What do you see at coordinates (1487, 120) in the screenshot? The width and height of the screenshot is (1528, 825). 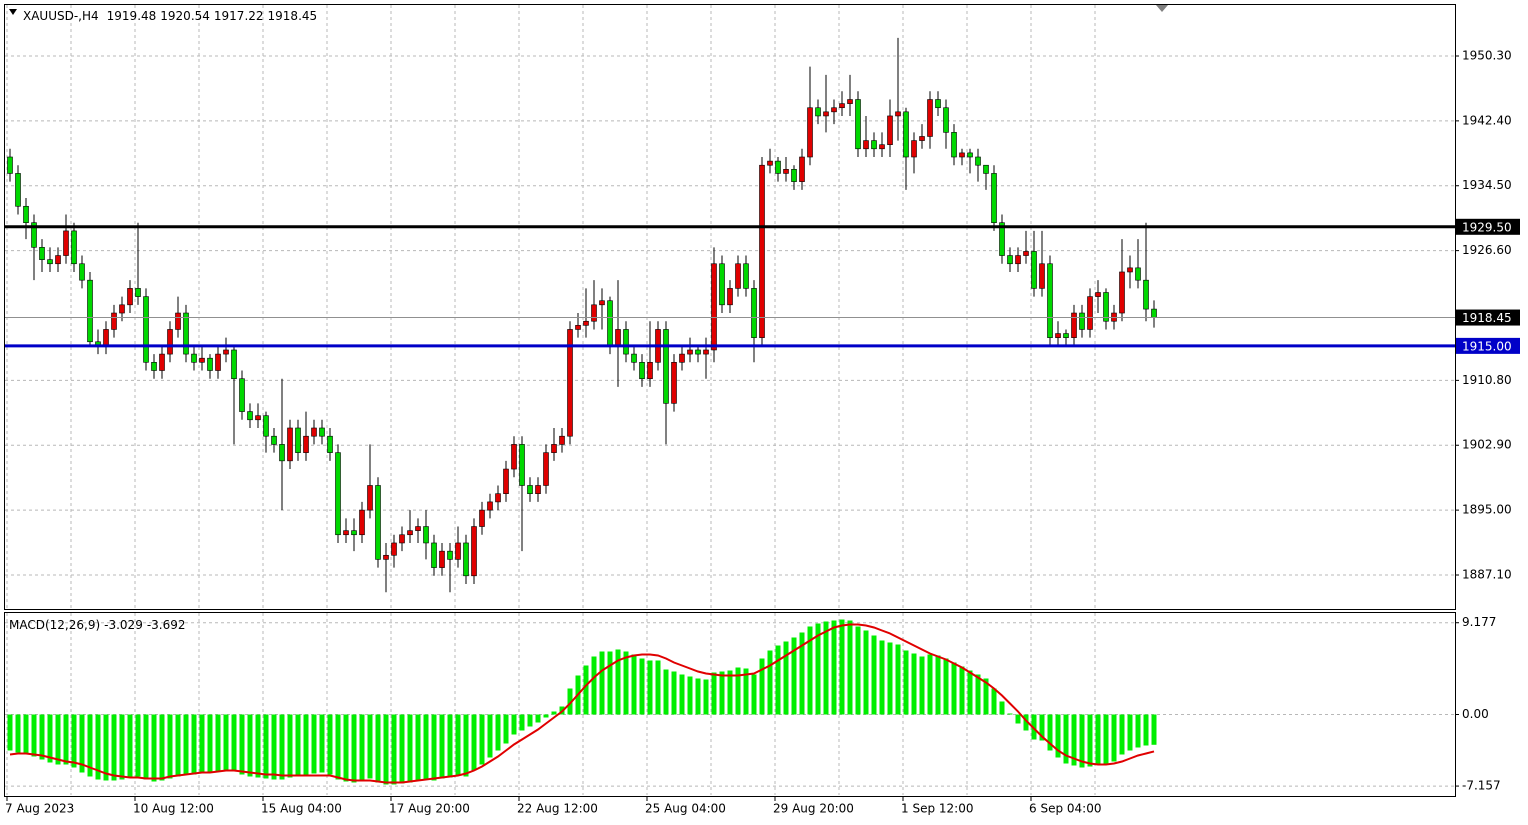 I see `y-tick-label: 1942.40` at bounding box center [1487, 120].